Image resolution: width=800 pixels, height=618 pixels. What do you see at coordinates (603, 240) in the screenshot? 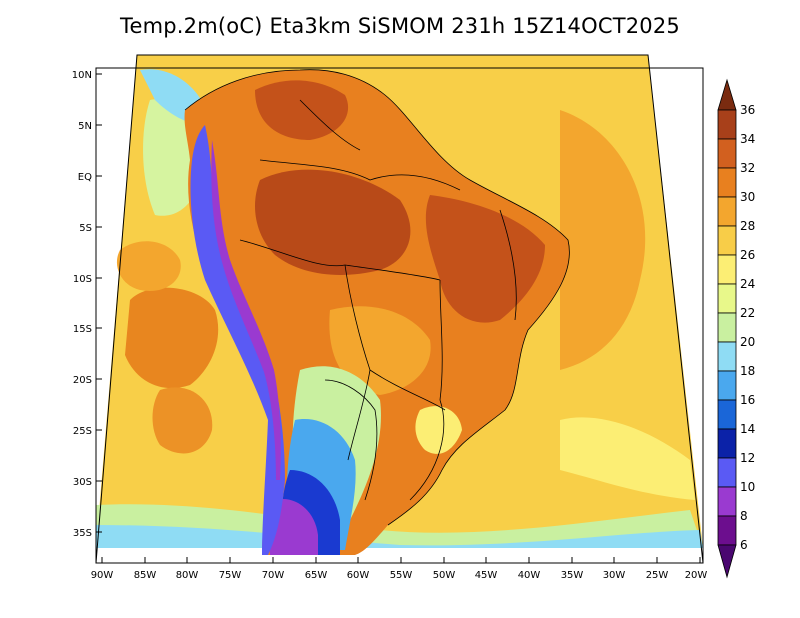
I see `atlantic-warm-band` at bounding box center [603, 240].